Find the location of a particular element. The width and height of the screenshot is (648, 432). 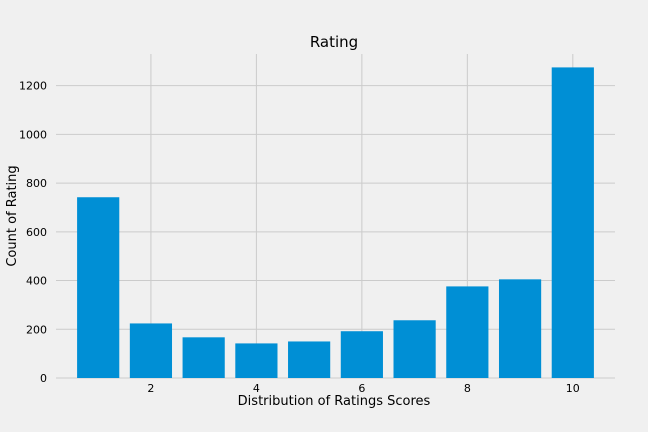

chart-title: Rating is located at coordinates (334, 42).